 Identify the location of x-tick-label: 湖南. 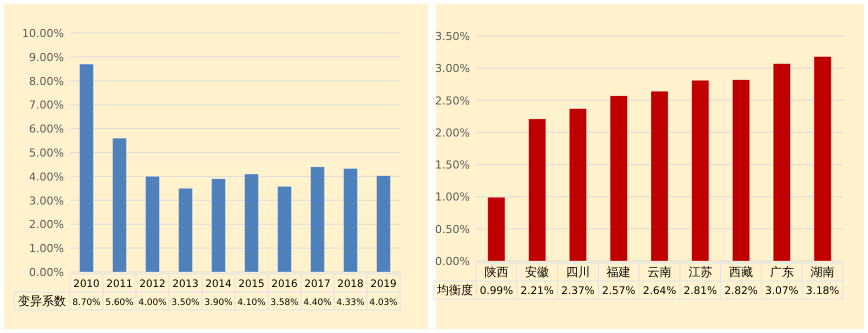
(822, 272).